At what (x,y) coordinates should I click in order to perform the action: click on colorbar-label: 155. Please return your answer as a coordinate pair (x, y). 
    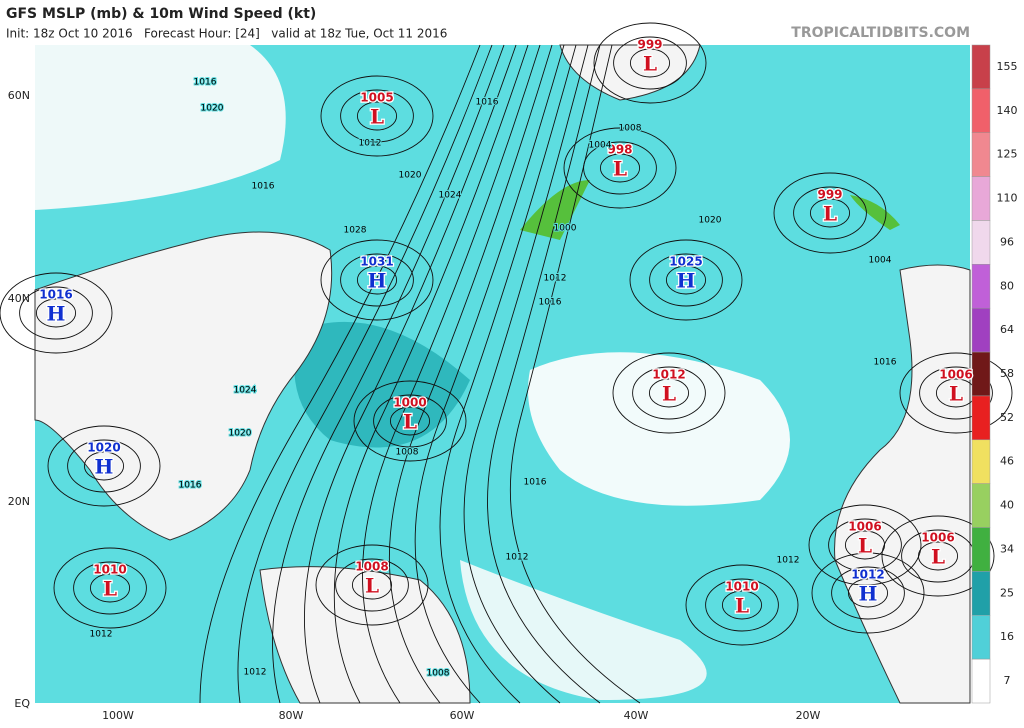
    Looking at the image, I should click on (1007, 66).